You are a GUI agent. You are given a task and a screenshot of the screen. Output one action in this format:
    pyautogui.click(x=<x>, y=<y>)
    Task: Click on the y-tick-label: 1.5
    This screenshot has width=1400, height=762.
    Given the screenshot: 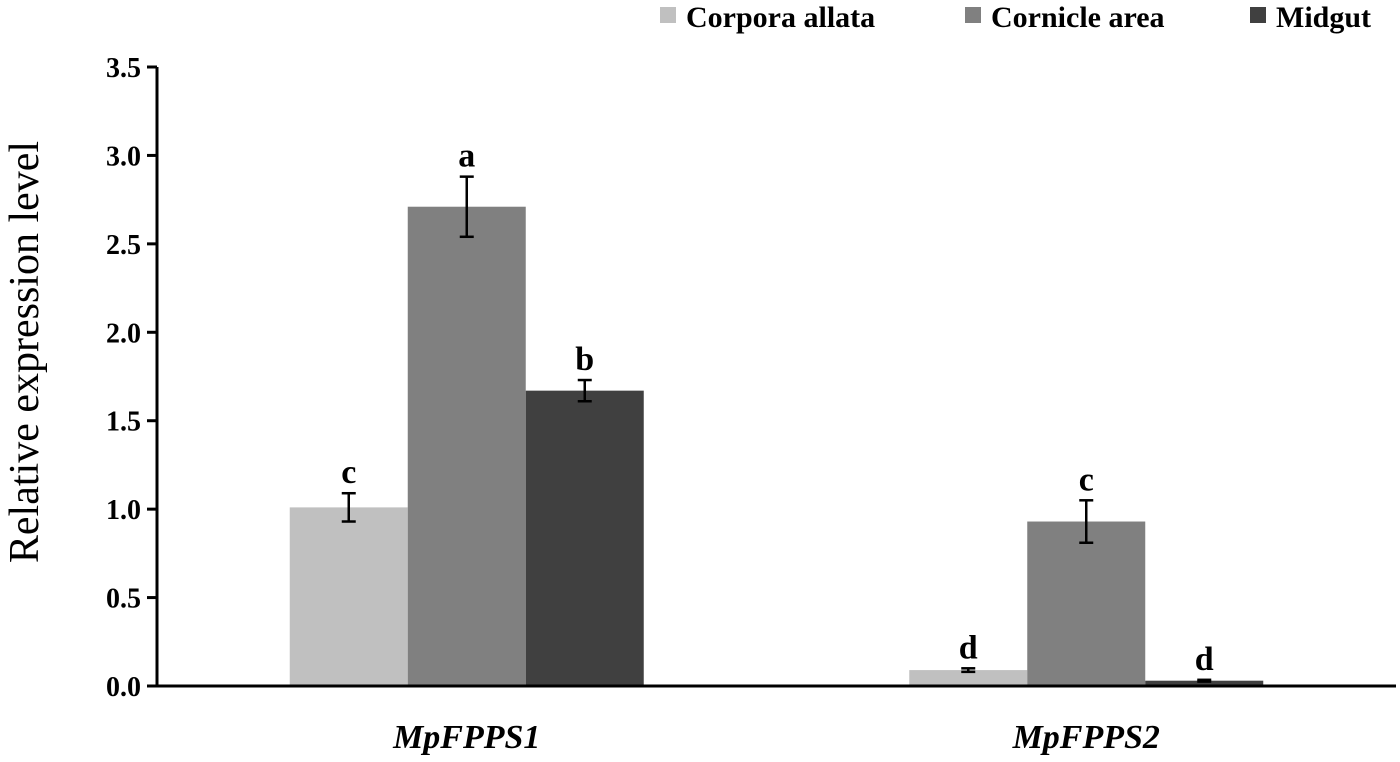 What is the action you would take?
    pyautogui.click(x=123, y=422)
    